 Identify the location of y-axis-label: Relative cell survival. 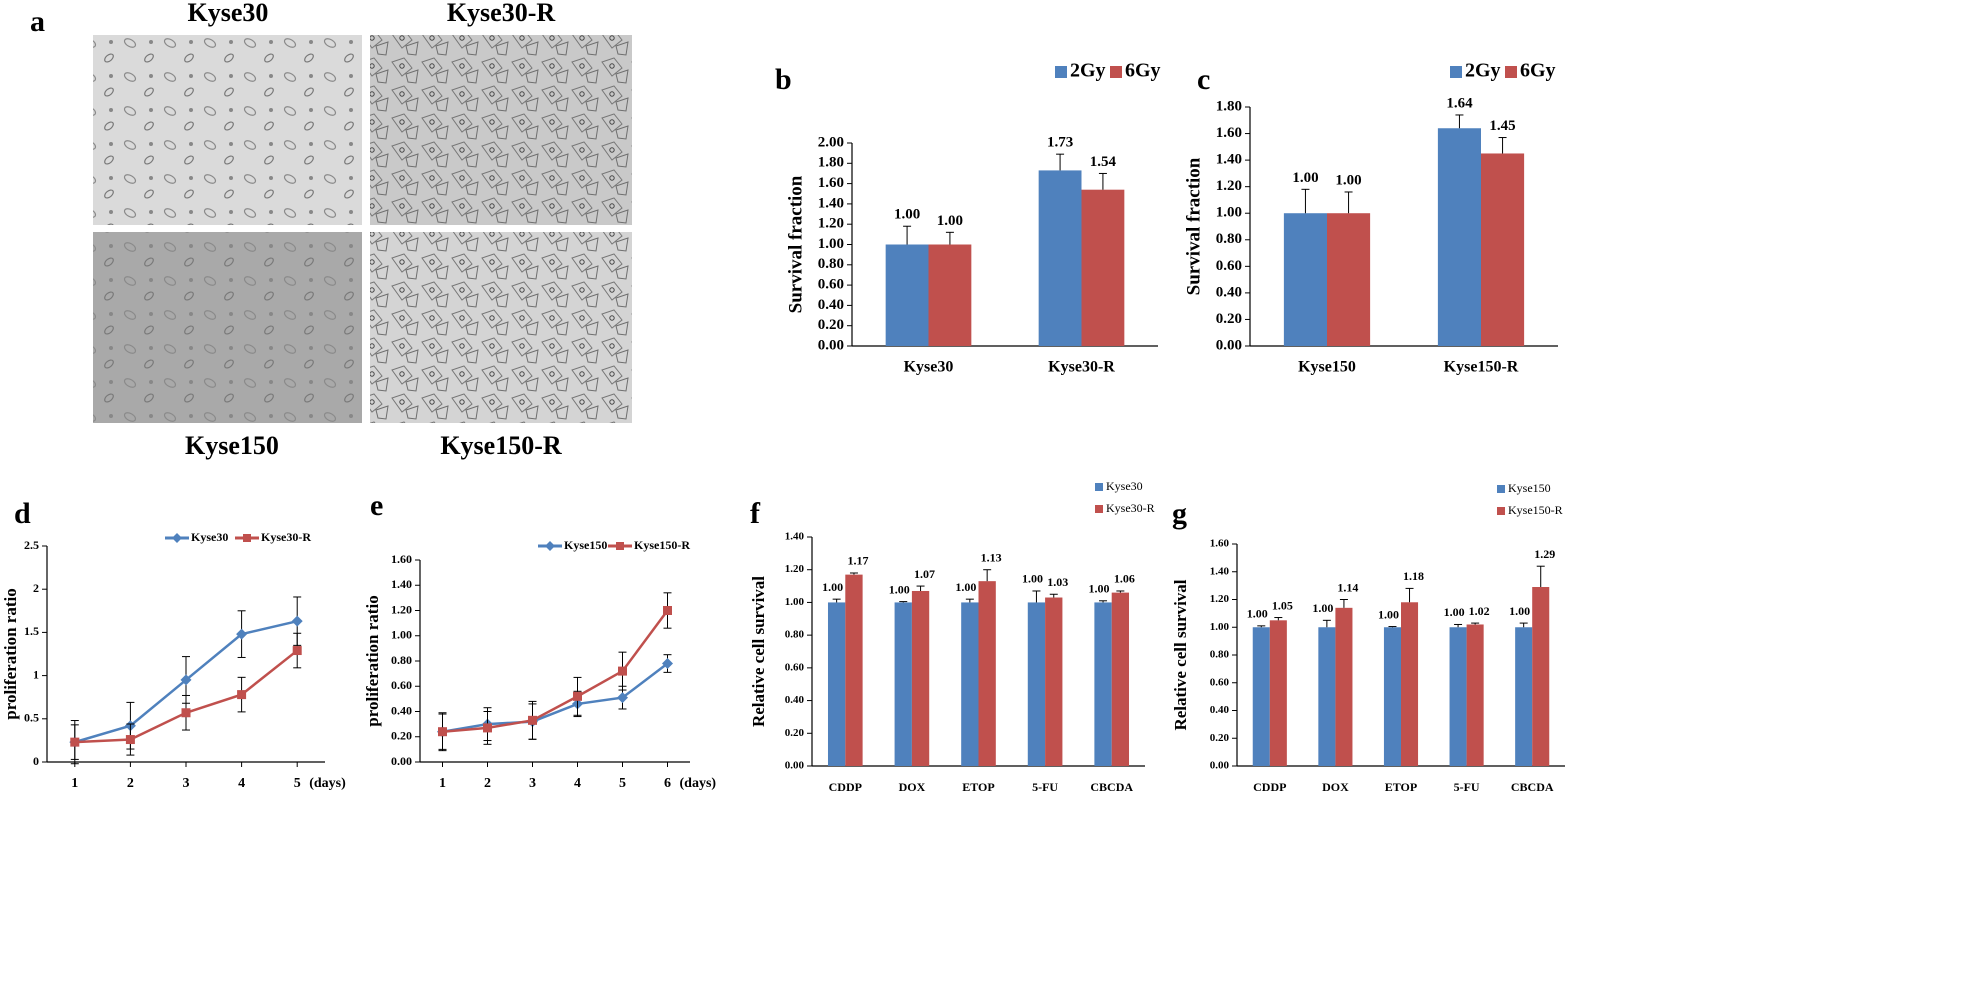
(758, 651).